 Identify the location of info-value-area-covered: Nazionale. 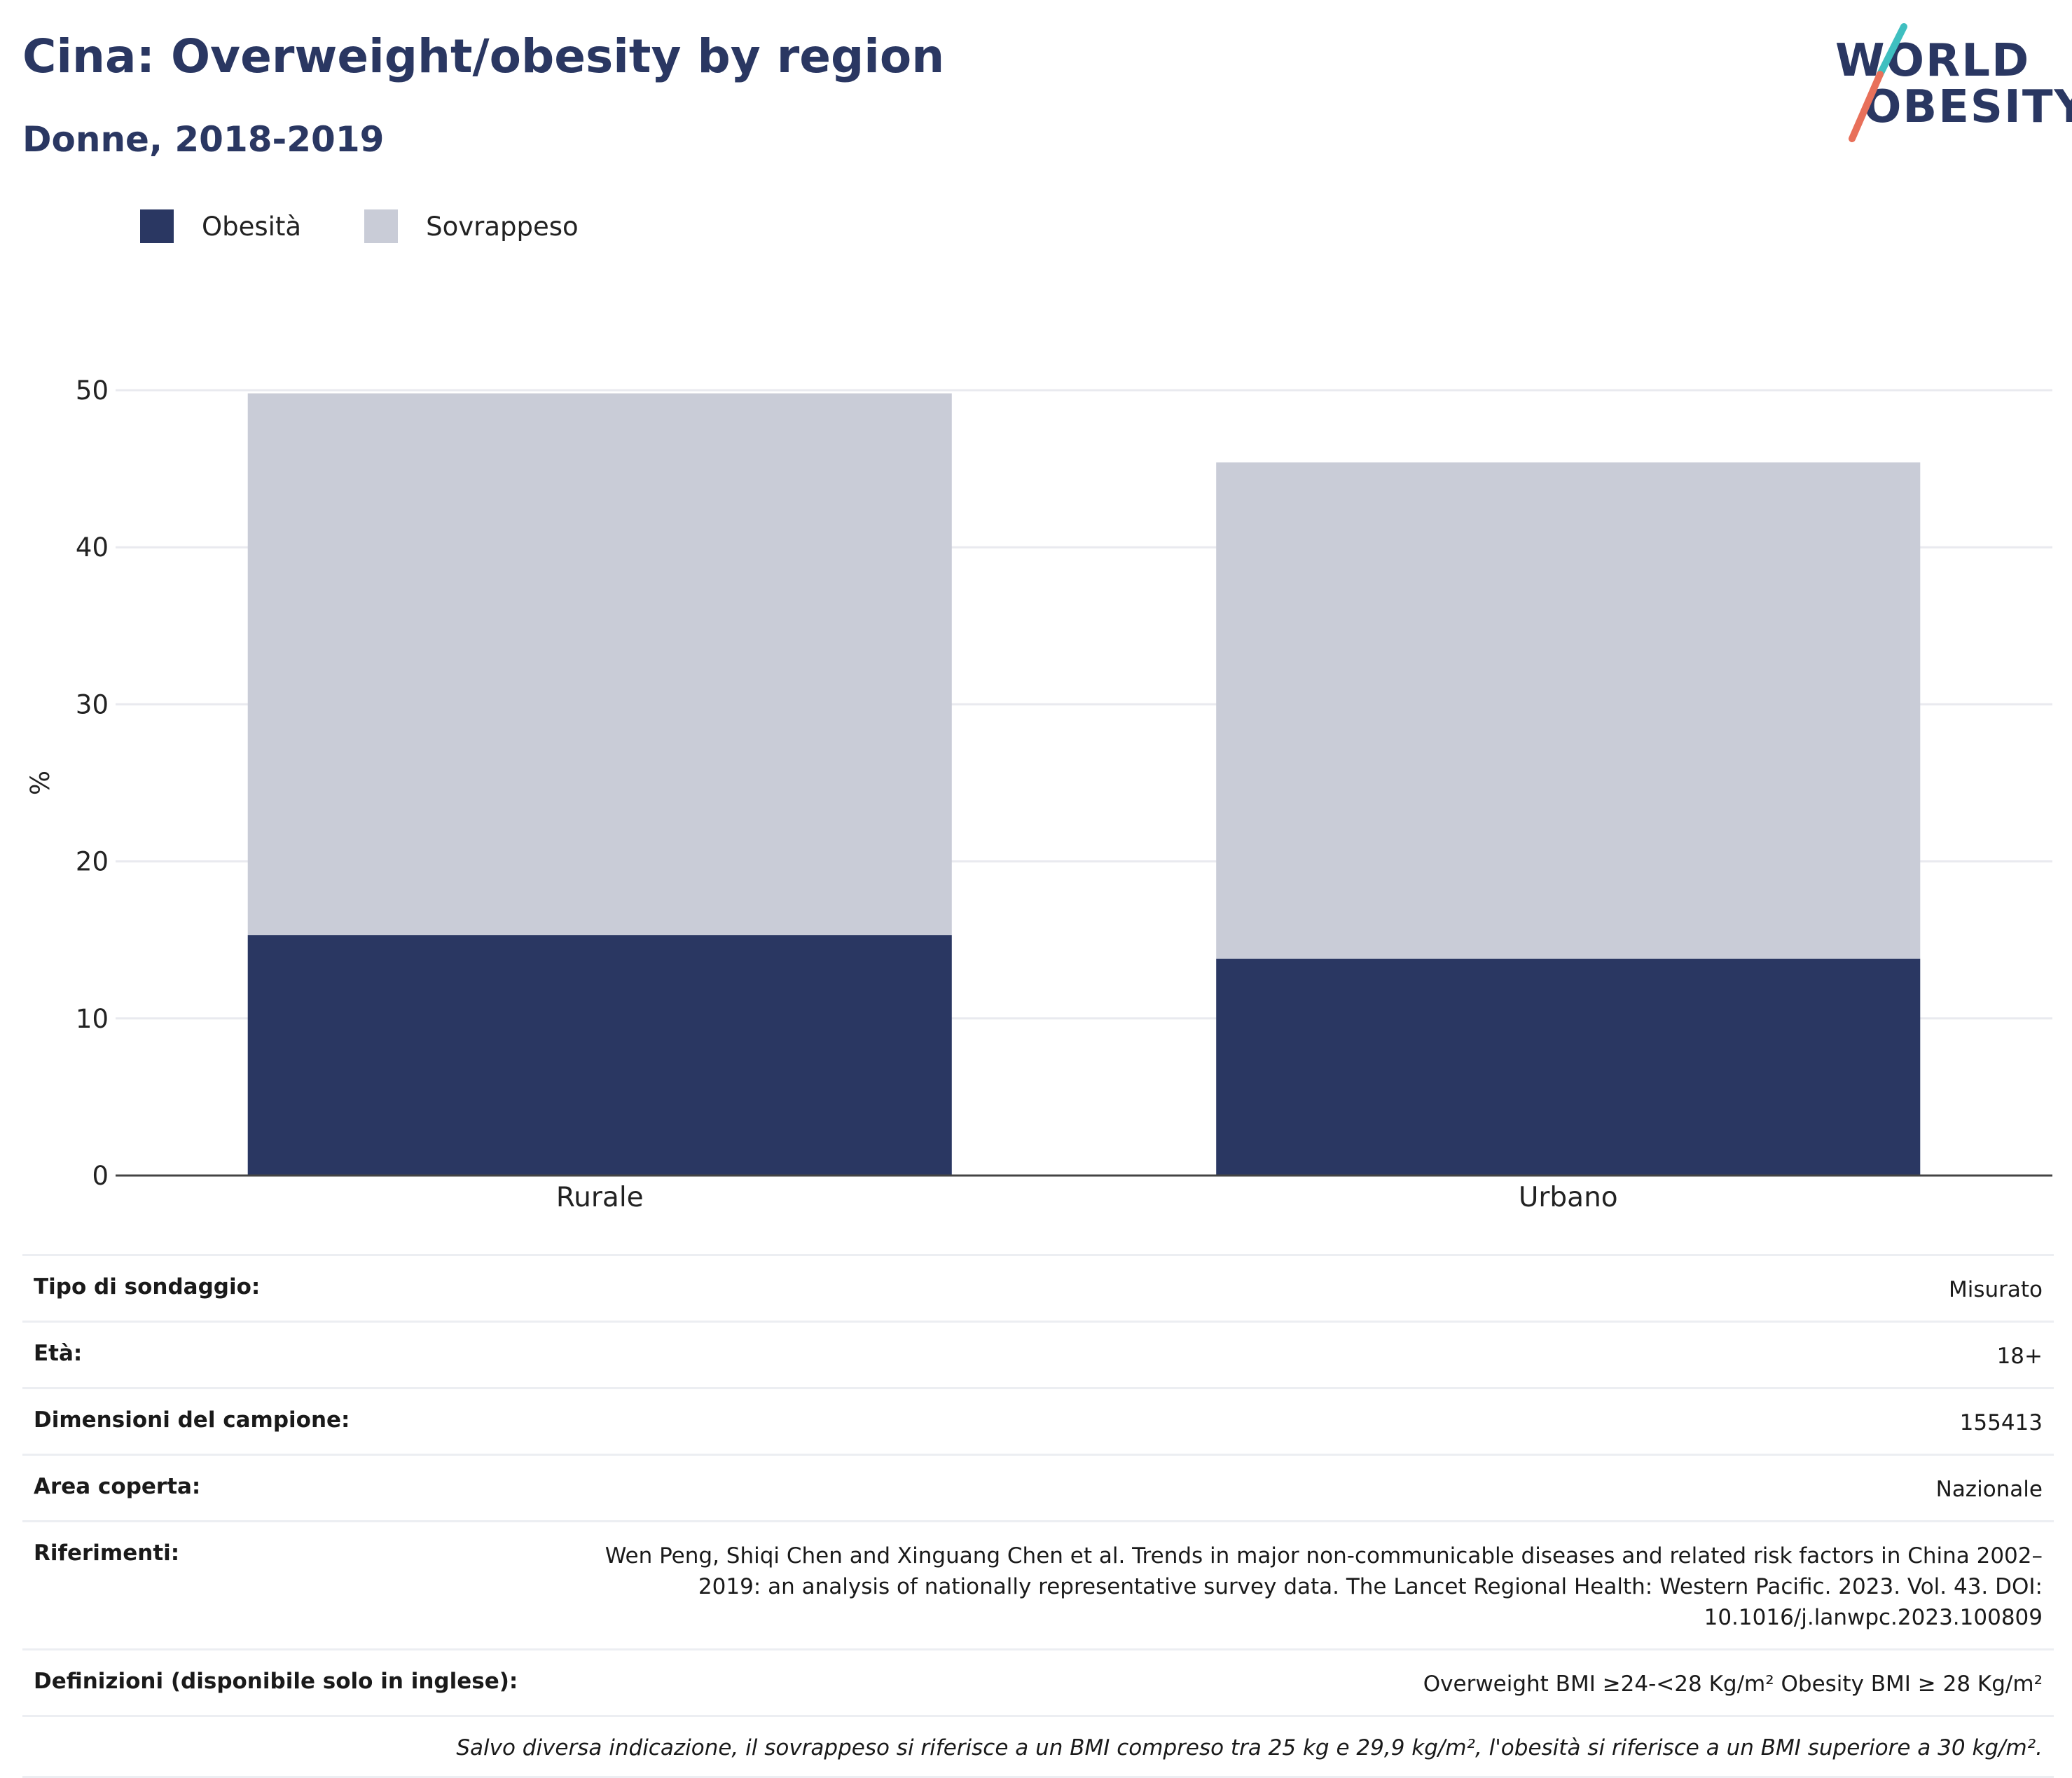
(1989, 1490).